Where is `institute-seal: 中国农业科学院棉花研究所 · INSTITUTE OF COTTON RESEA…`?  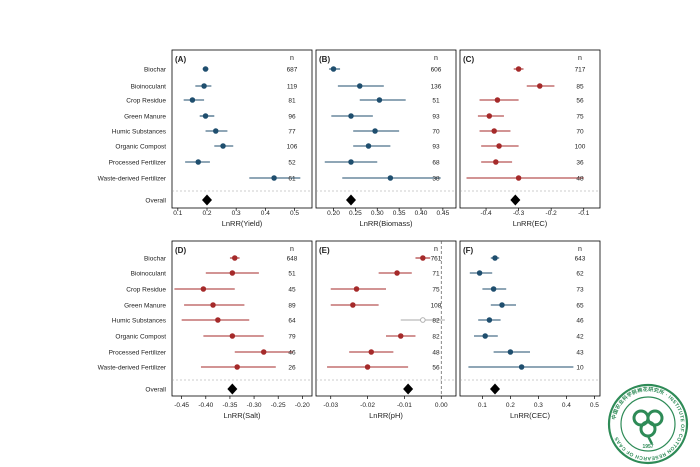
institute-seal: 中国农业科学院棉花研究所 · INSTITUTE OF COTTON RESEA… is located at coordinates (648, 424).